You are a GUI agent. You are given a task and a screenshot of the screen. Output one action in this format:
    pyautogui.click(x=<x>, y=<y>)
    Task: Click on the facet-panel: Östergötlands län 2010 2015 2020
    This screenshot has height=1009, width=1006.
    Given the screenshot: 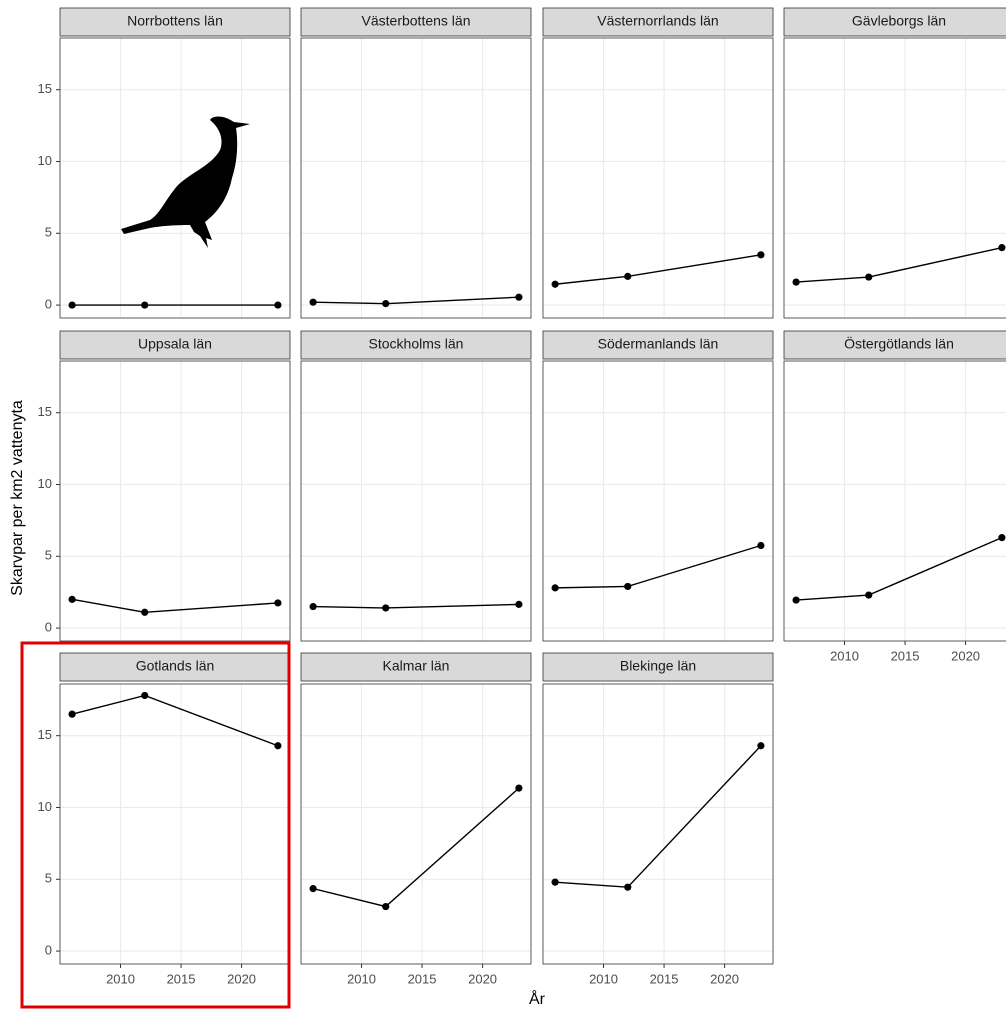 What is the action you would take?
    pyautogui.click(x=894, y=496)
    